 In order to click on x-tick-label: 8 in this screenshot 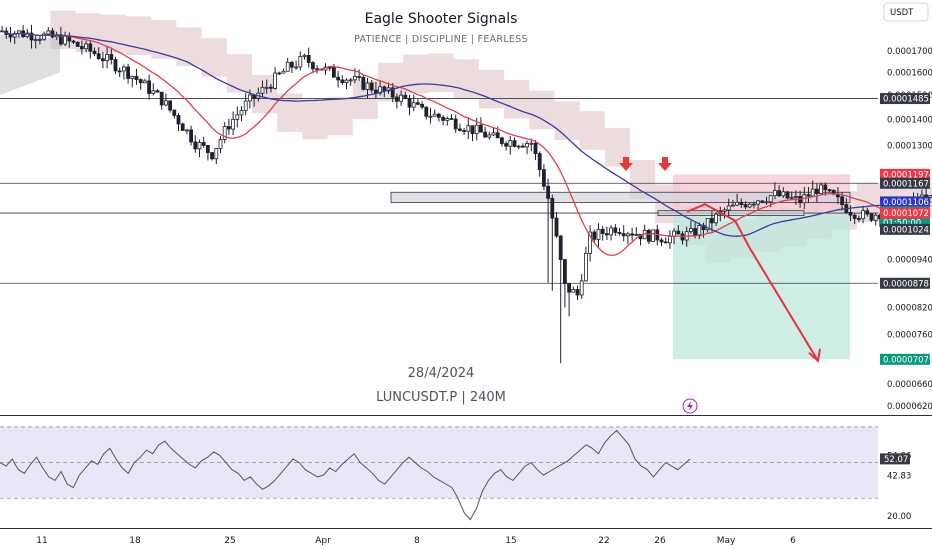, I will do `click(417, 541)`.